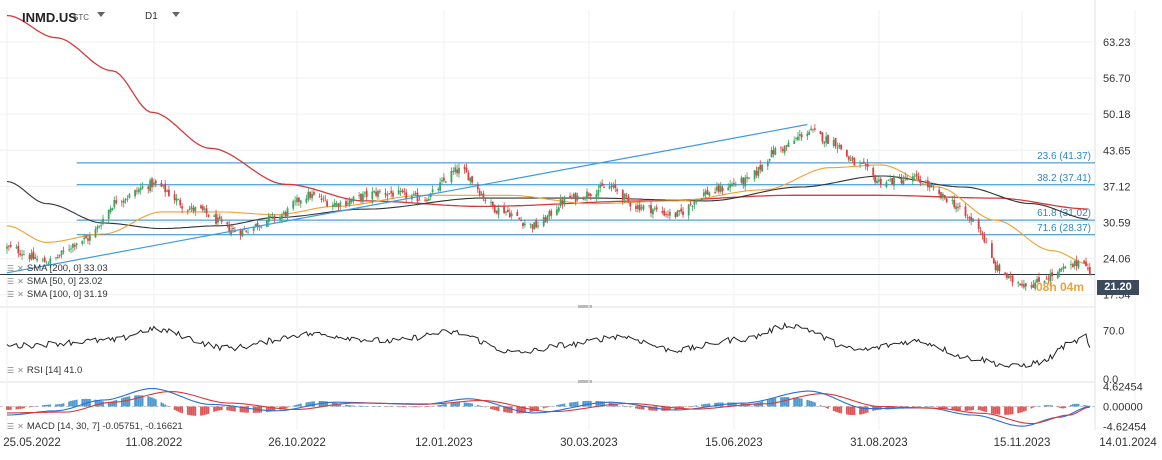 Image resolution: width=1162 pixels, height=460 pixels. What do you see at coordinates (151, 16) in the screenshot?
I see `timeframe-label: D1` at bounding box center [151, 16].